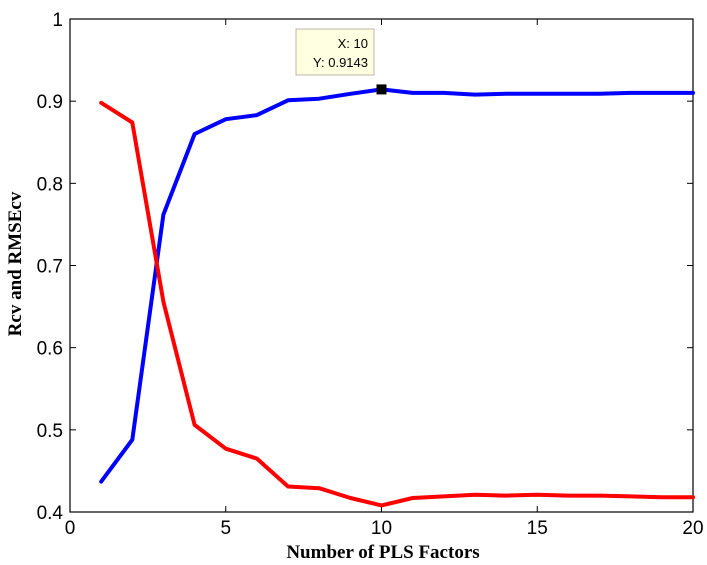 The image size is (707, 565). I want to click on y-tick-label: 0.5, so click(50, 431).